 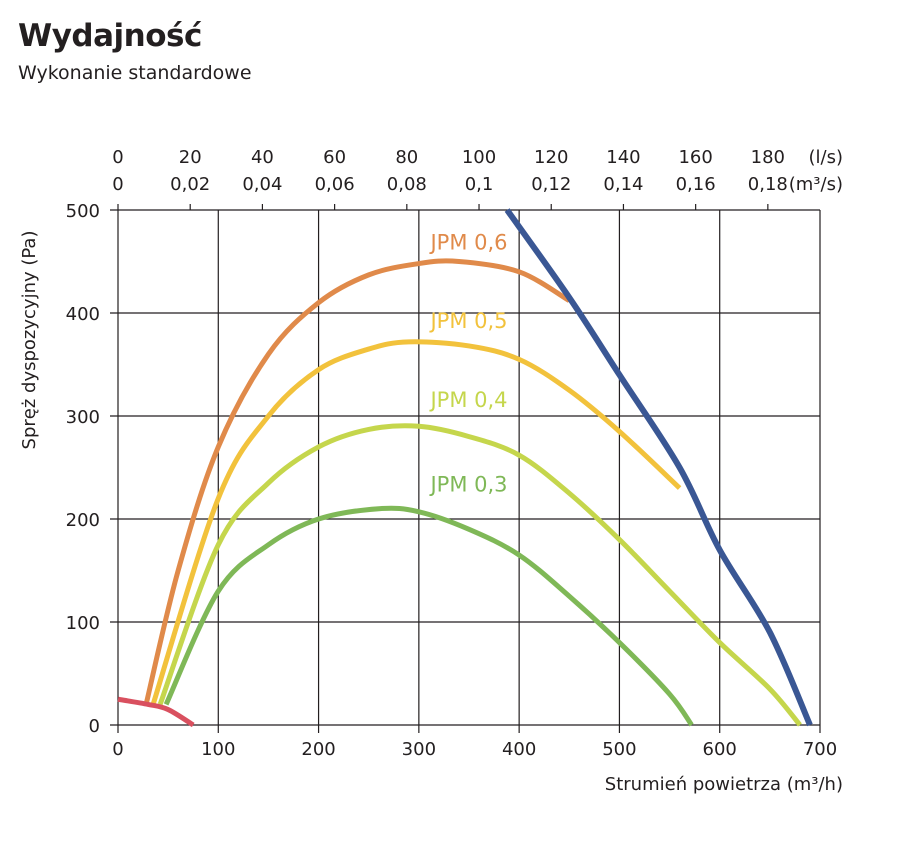 I want to click on top-tick-label-m3s: 0,04, so click(x=262, y=184).